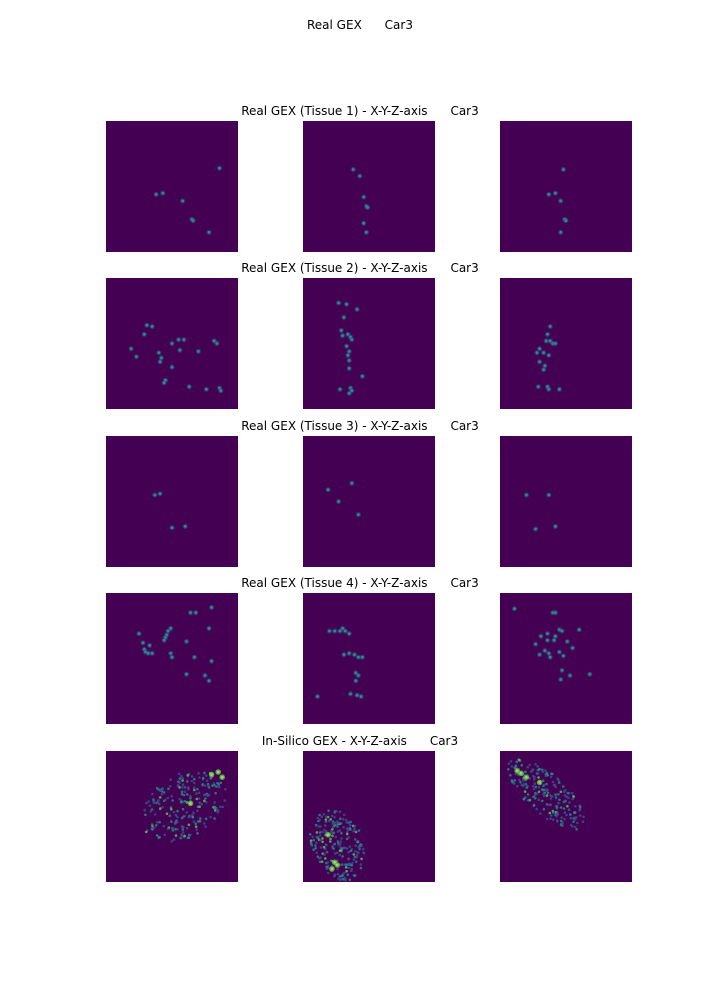  I want to click on scatter-plot, so click(552, 644).